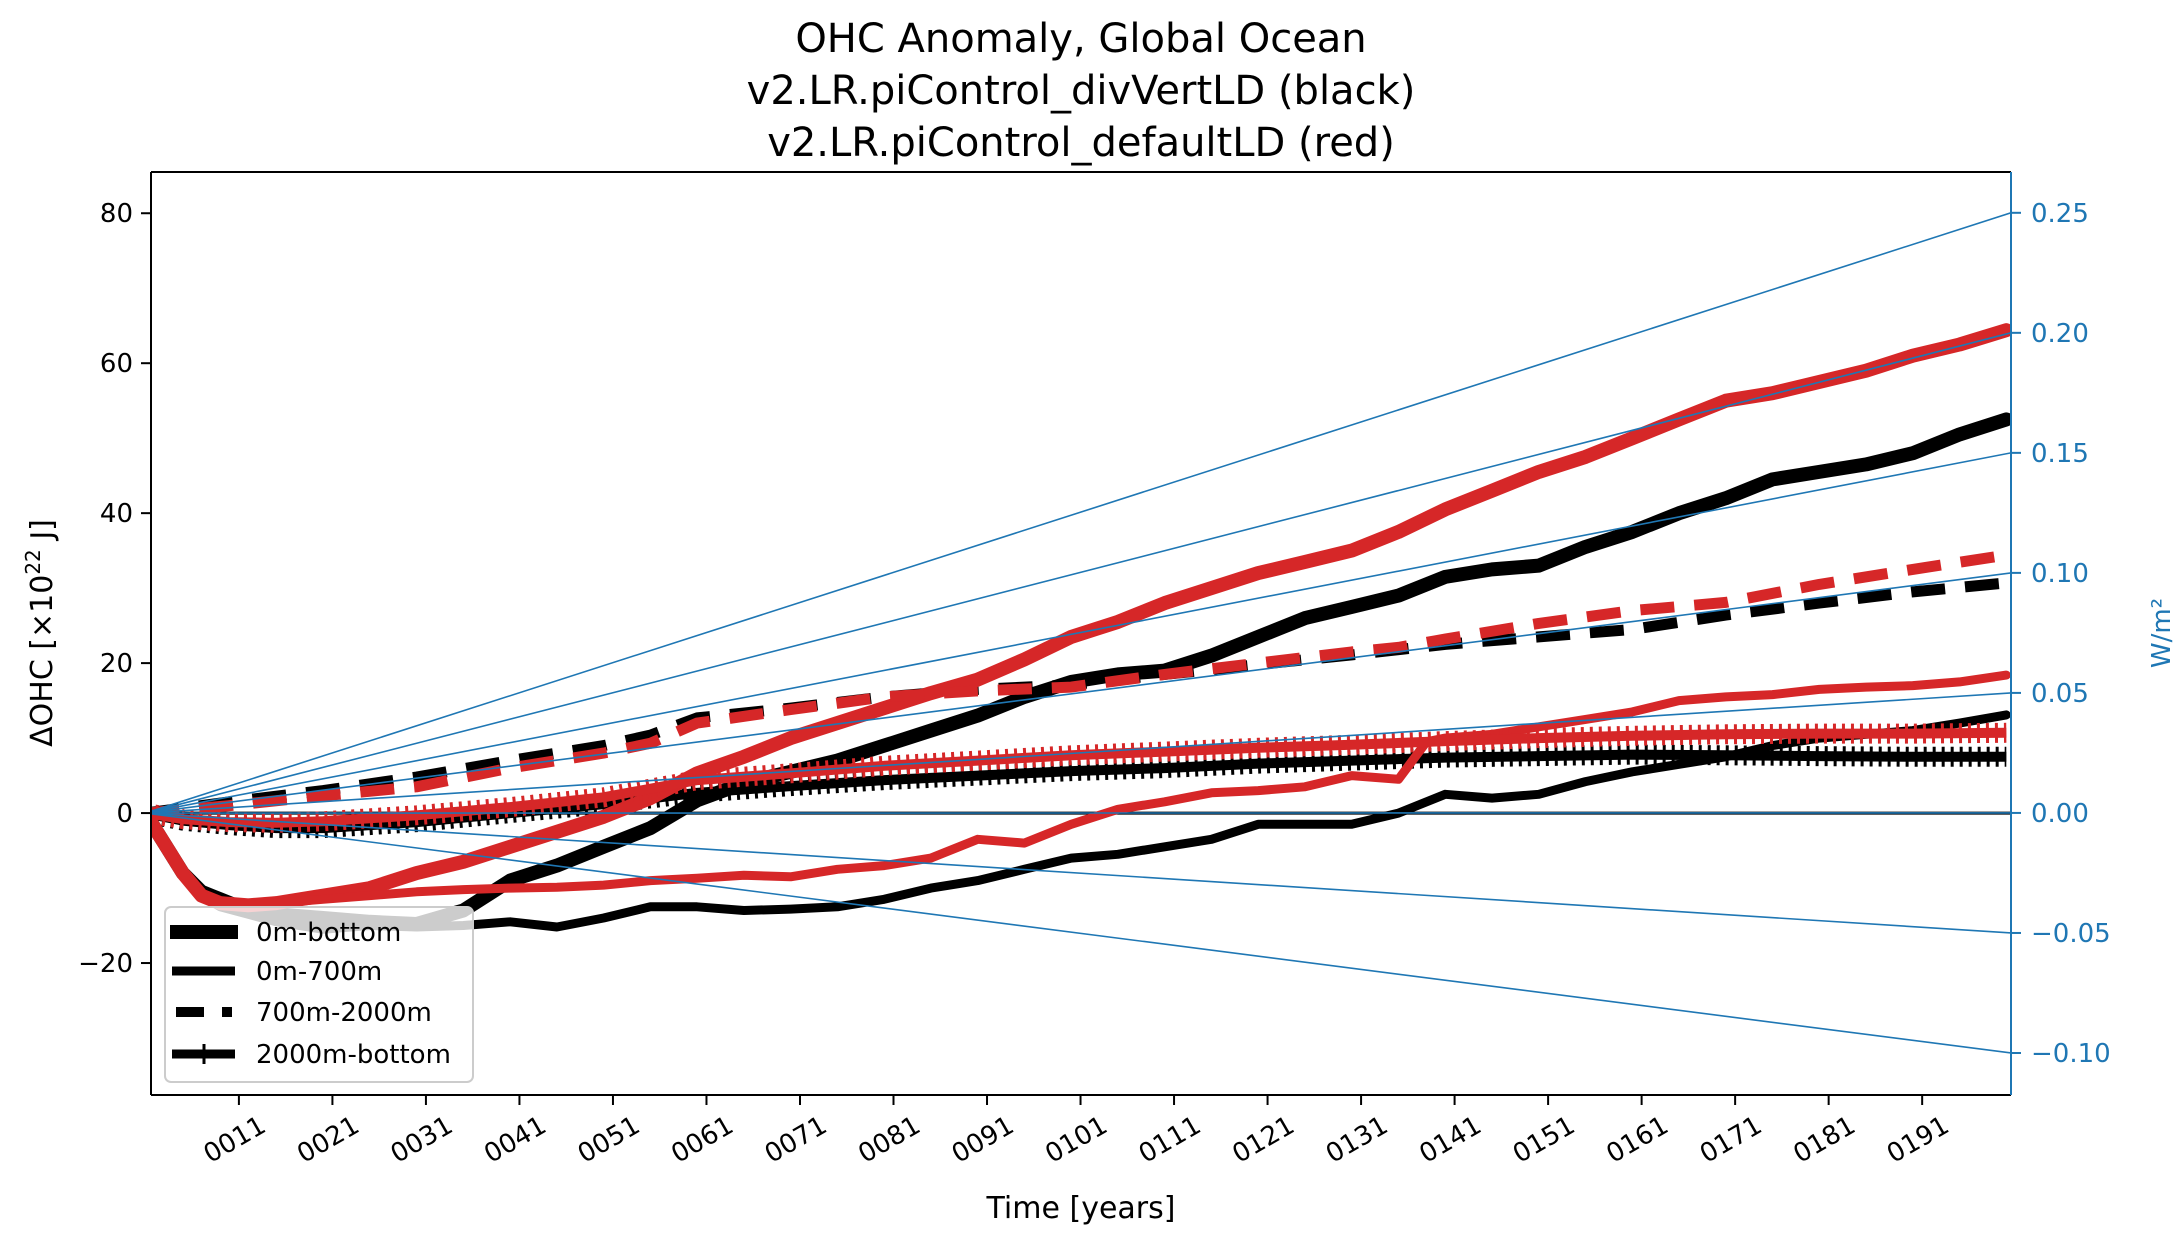  What do you see at coordinates (42, 534) in the screenshot?
I see `y-axis-label-suffix: J]` at bounding box center [42, 534].